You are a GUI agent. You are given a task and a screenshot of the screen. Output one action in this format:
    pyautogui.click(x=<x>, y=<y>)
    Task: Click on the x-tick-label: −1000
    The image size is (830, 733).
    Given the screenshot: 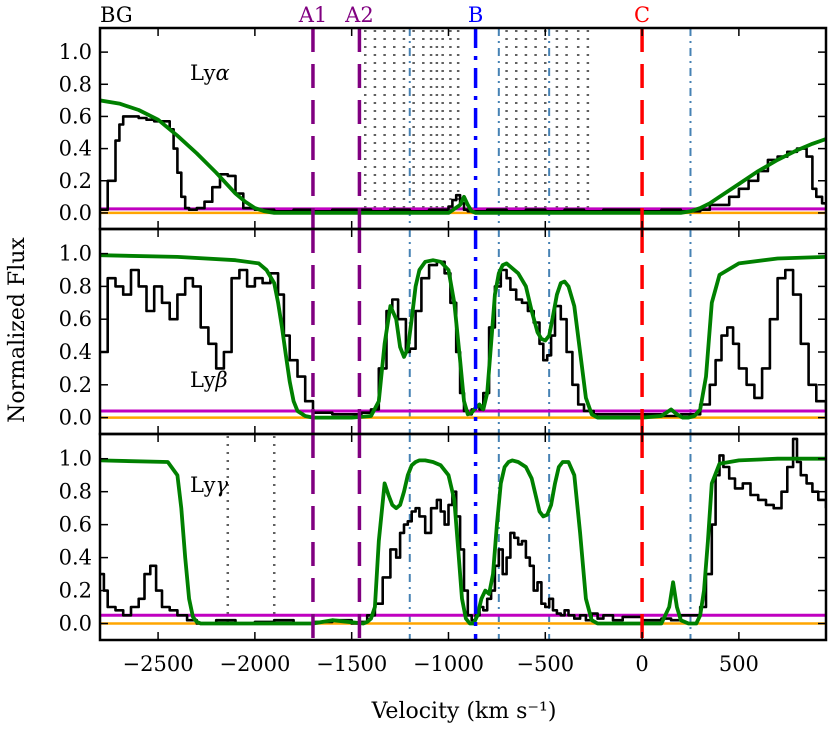 What is the action you would take?
    pyautogui.click(x=448, y=664)
    